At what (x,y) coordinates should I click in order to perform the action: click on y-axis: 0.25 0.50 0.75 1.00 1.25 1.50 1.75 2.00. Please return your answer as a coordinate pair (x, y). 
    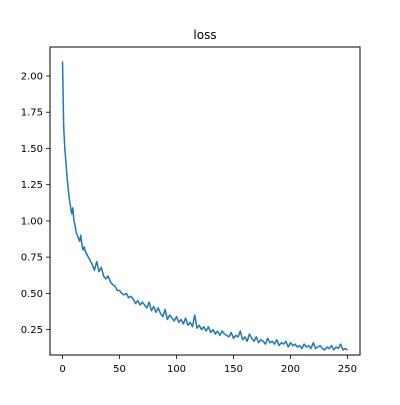
    Looking at the image, I should click on (35, 203).